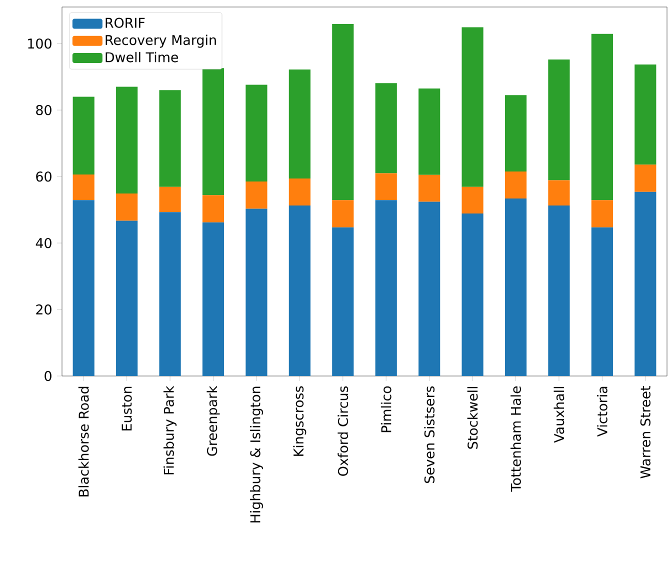  What do you see at coordinates (515, 439) in the screenshot?
I see `x-tick-label: Tottenham Hale` at bounding box center [515, 439].